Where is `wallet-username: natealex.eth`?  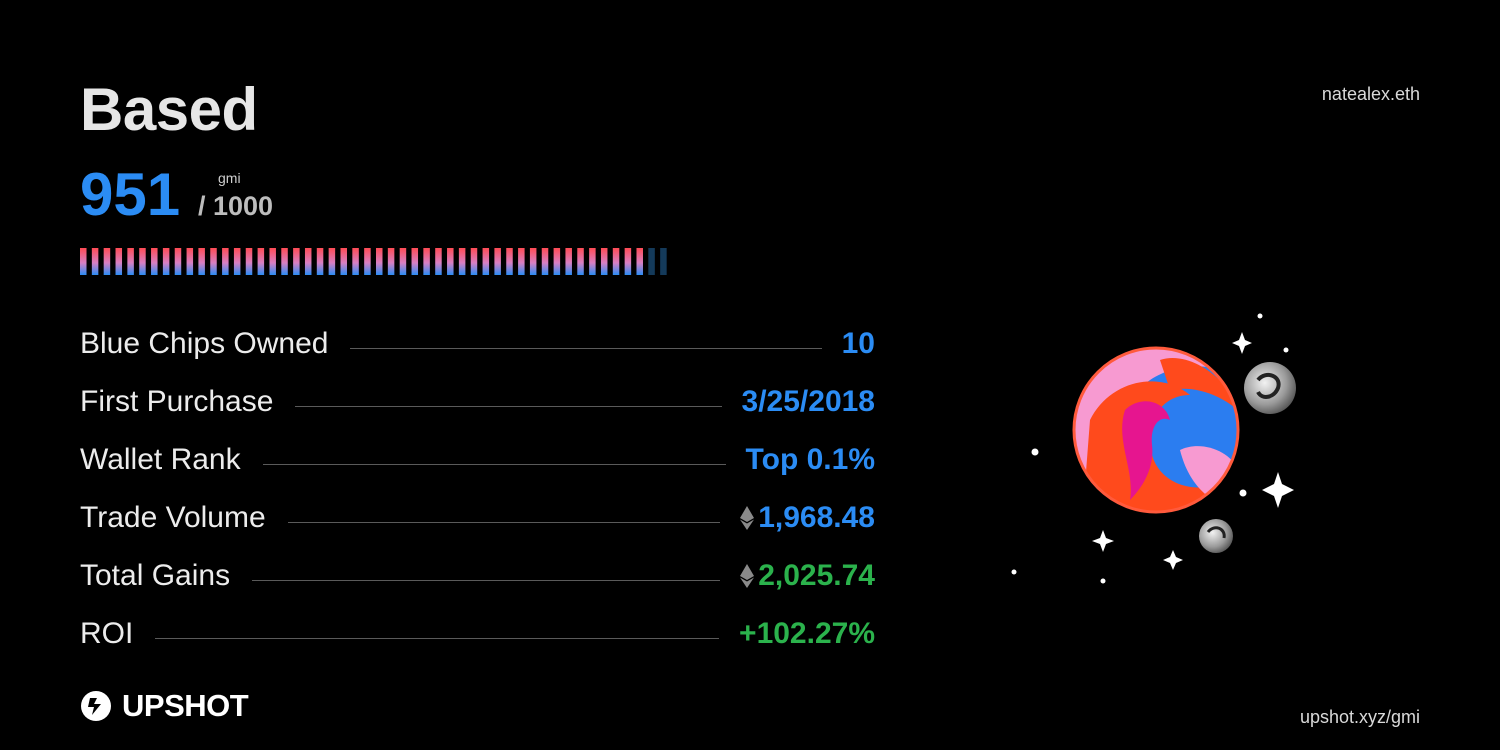 wallet-username: natealex.eth is located at coordinates (1370, 94).